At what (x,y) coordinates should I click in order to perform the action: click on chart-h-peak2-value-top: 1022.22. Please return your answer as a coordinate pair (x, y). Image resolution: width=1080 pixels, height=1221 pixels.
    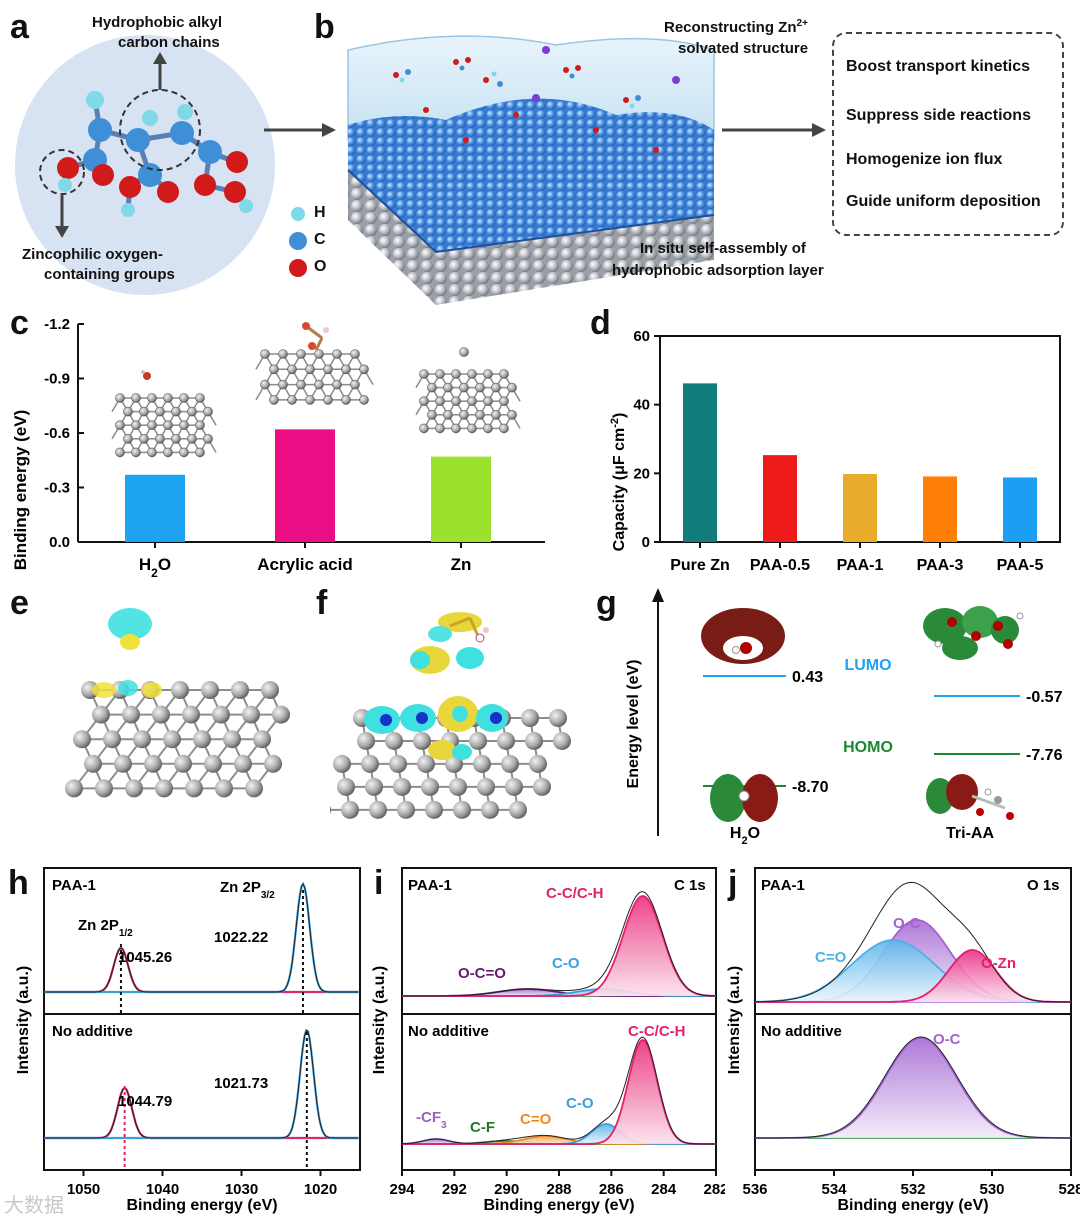
    Looking at the image, I should click on (241, 937).